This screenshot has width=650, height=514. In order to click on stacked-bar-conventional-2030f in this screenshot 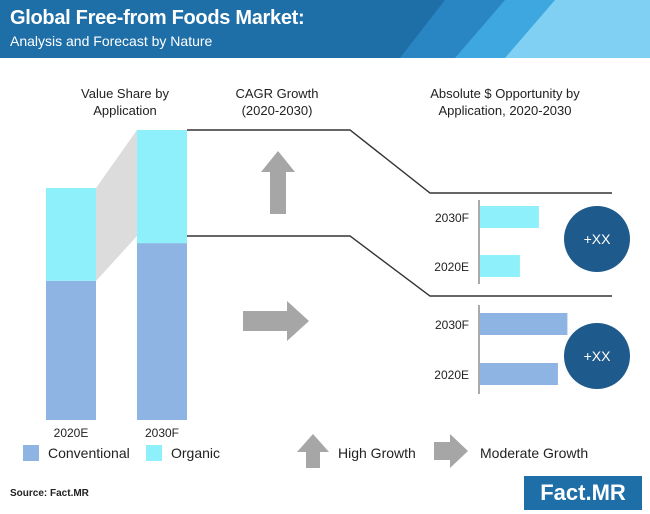, I will do `click(162, 331)`.